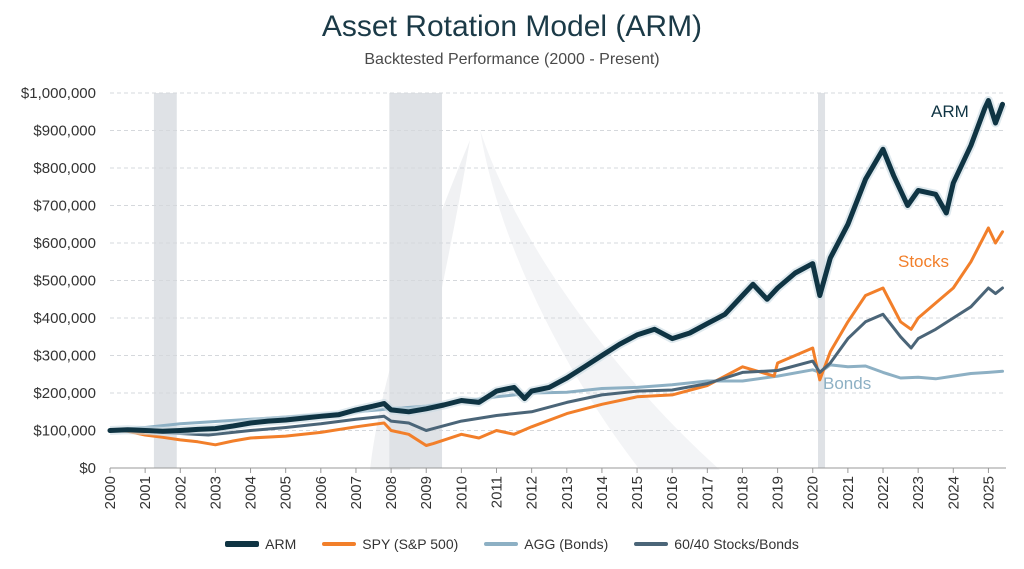 The width and height of the screenshot is (1024, 569). What do you see at coordinates (64, 318) in the screenshot?
I see `y-tick-label: $400,000` at bounding box center [64, 318].